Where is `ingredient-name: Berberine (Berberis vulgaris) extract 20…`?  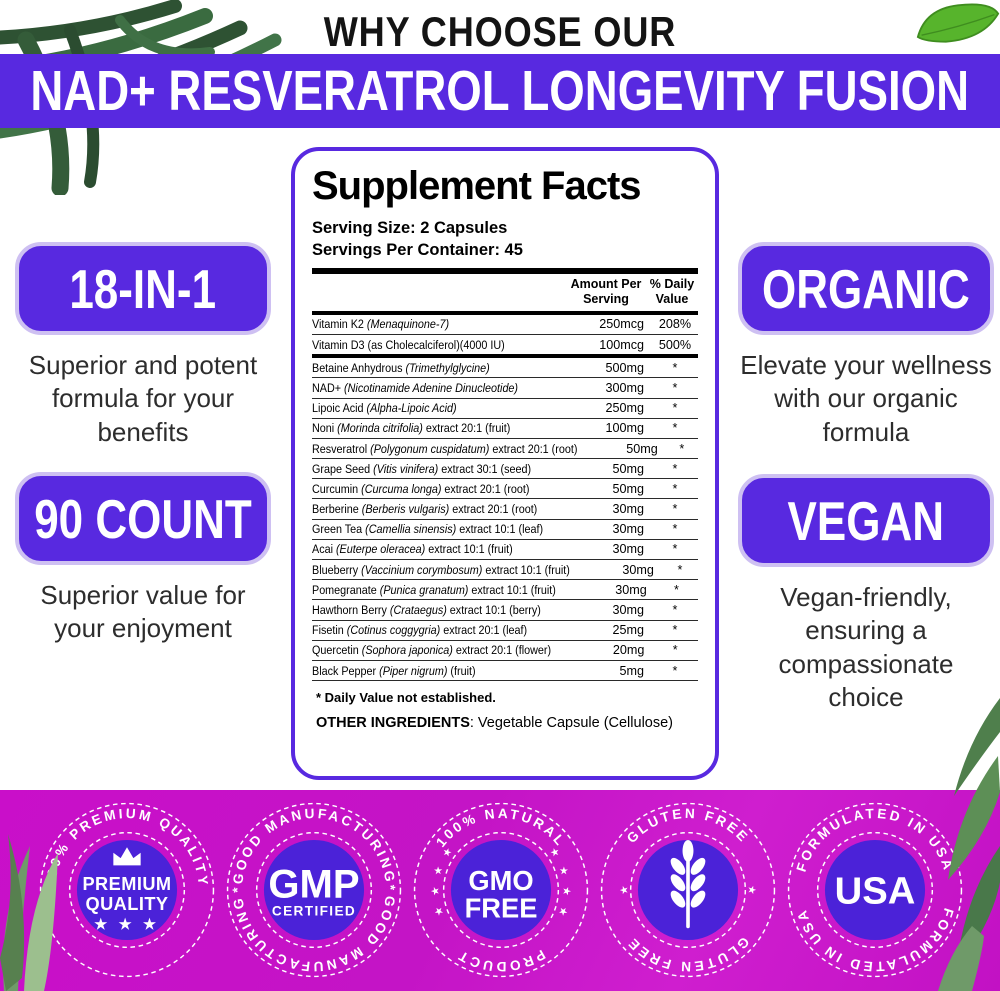
ingredient-name: Berberine (Berberis vulgaris) extract 20… is located at coordinates (425, 509).